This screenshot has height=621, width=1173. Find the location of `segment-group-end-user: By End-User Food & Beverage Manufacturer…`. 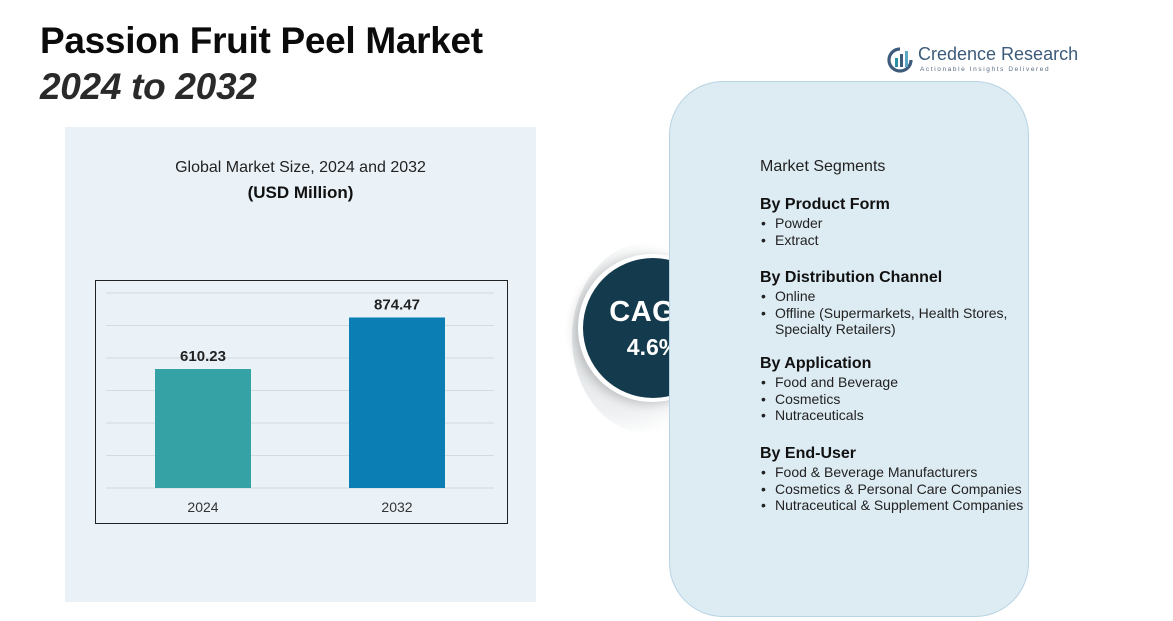

segment-group-end-user: By End-User Food & Beverage Manufacturer… is located at coordinates (892, 479).